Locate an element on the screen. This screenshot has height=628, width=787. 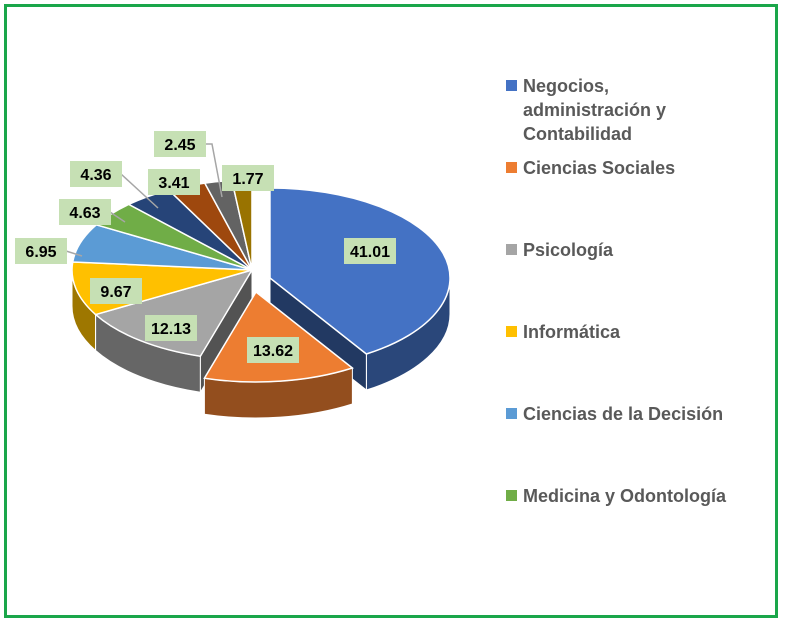
data-label-7: 4.36 is located at coordinates (95, 175).